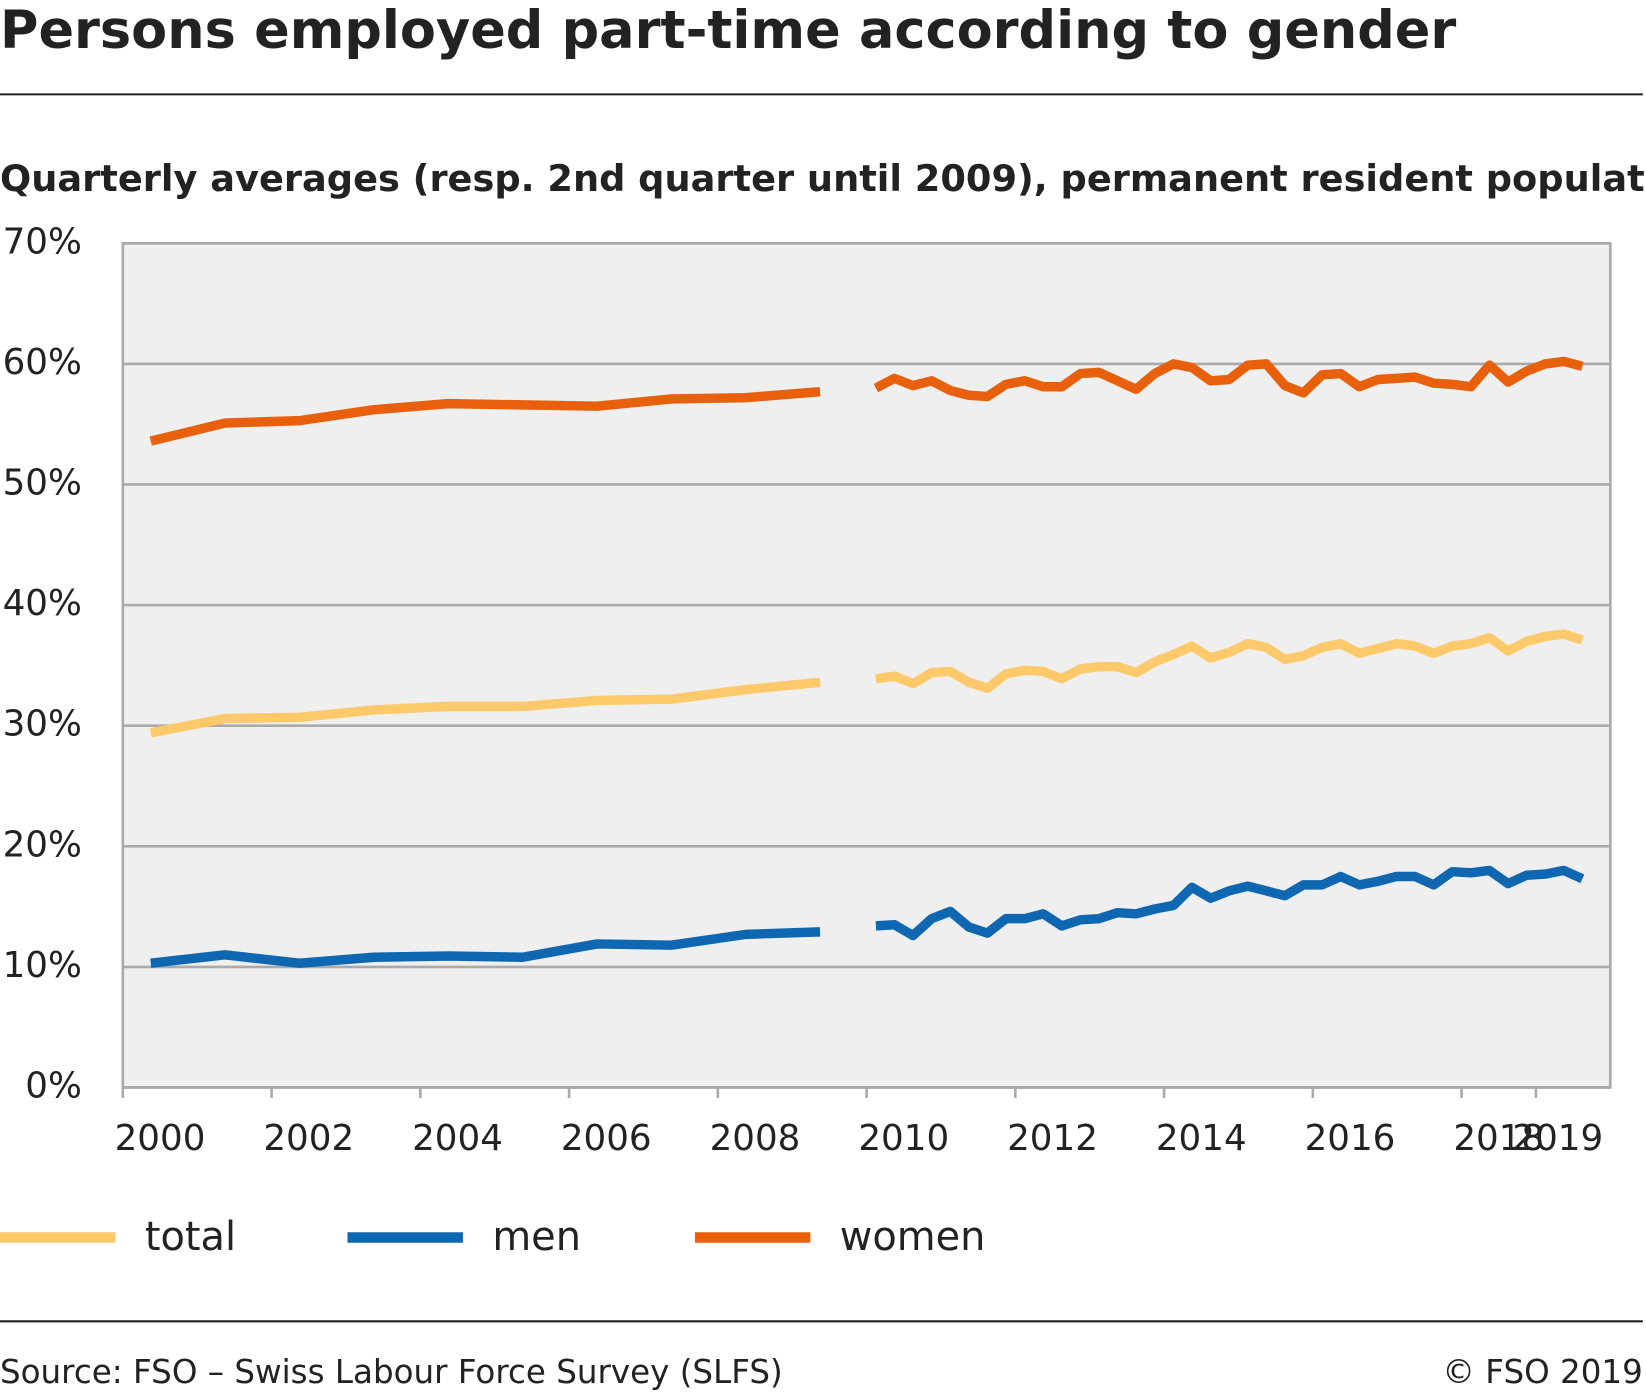  I want to click on y-tick-label: 70%, so click(42, 241).